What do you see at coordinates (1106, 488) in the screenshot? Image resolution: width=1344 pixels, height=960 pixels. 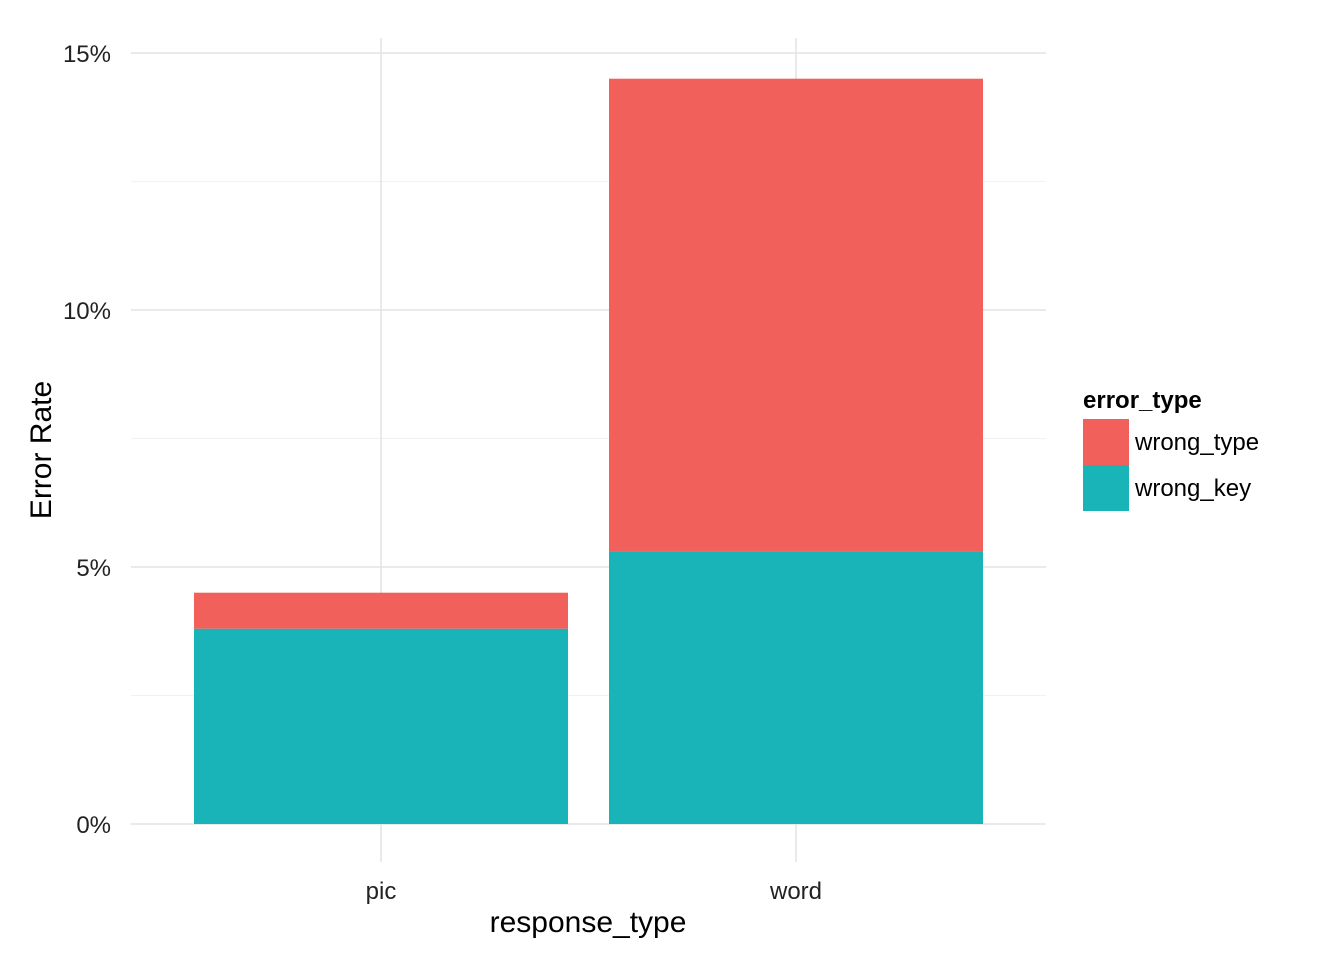 I see `legend-swatch-wrong_key` at bounding box center [1106, 488].